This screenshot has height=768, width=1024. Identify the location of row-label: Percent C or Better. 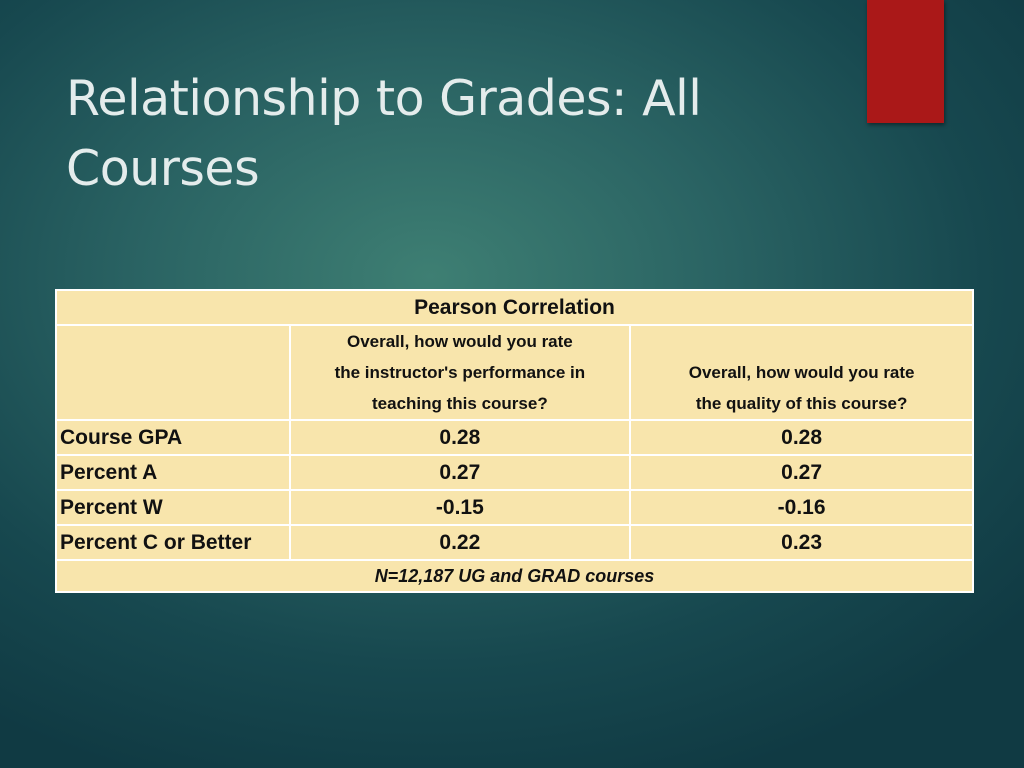
(173, 542).